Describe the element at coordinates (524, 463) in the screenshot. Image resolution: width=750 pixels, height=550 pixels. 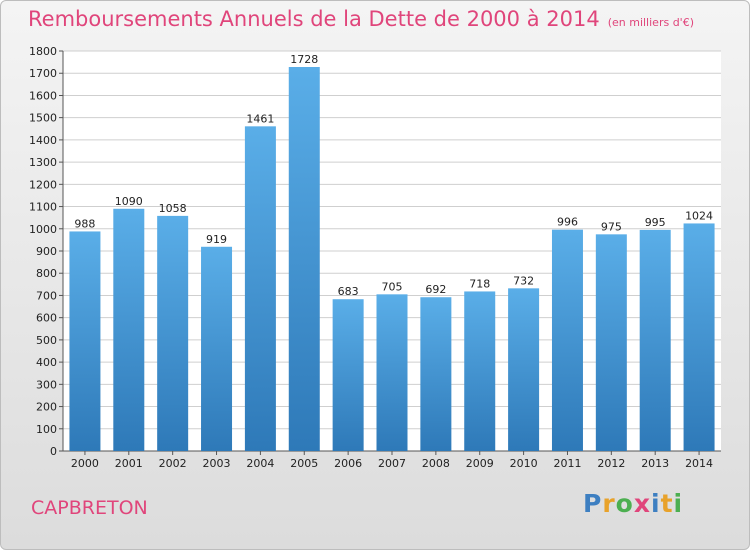
I see `x-tick-label: 2010` at that location.